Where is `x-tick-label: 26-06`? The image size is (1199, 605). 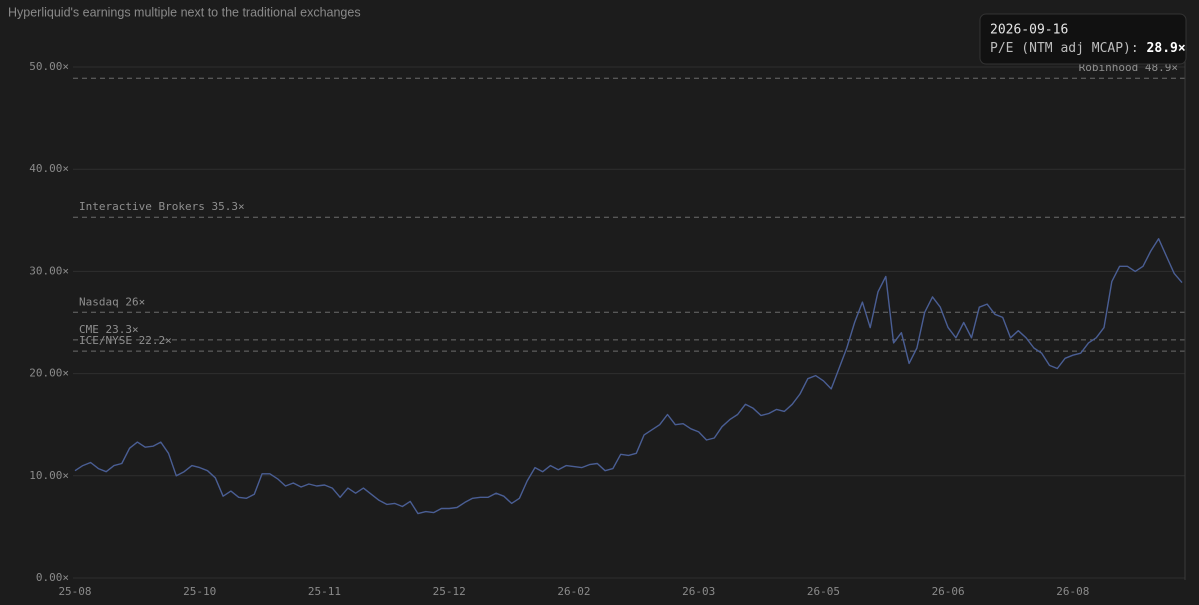
x-tick-label: 26-06 is located at coordinates (948, 591).